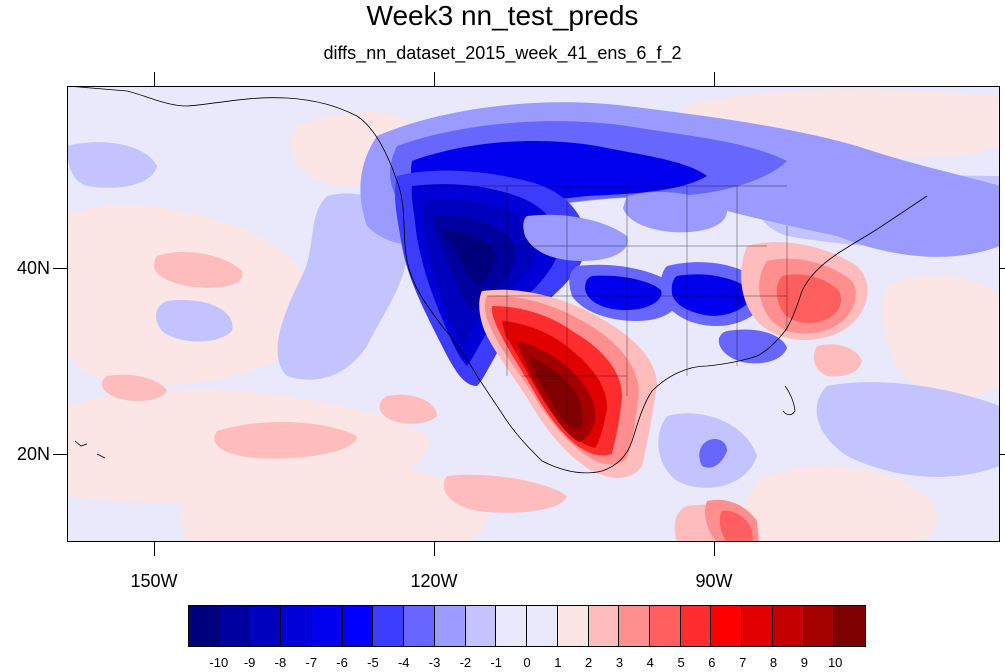 This screenshot has height=672, width=1005. I want to click on colorbar-label: 5, so click(681, 662).